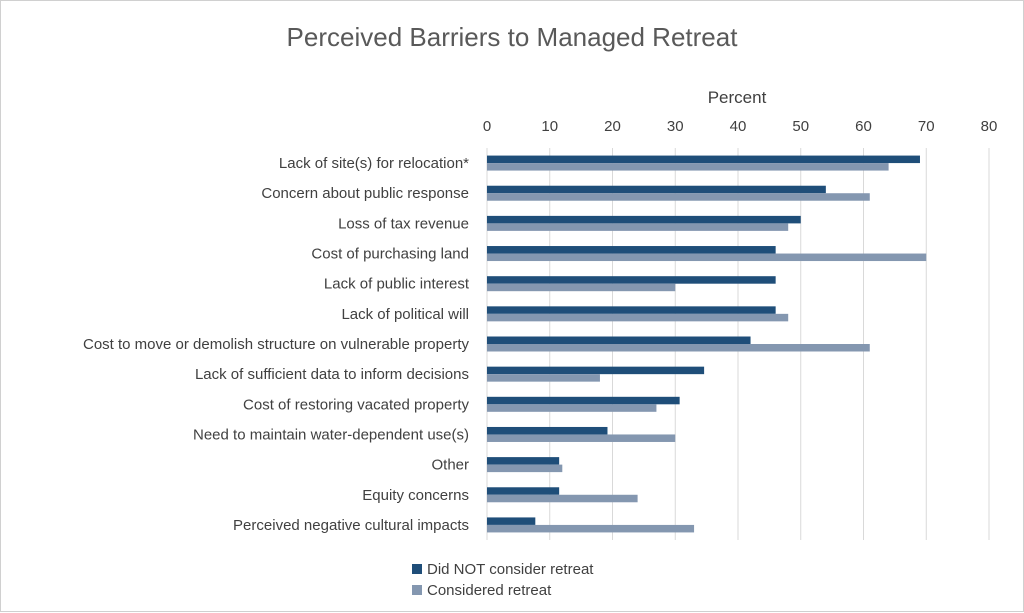  What do you see at coordinates (356, 404) in the screenshot?
I see `category-label: Cost of restoring vacated property` at bounding box center [356, 404].